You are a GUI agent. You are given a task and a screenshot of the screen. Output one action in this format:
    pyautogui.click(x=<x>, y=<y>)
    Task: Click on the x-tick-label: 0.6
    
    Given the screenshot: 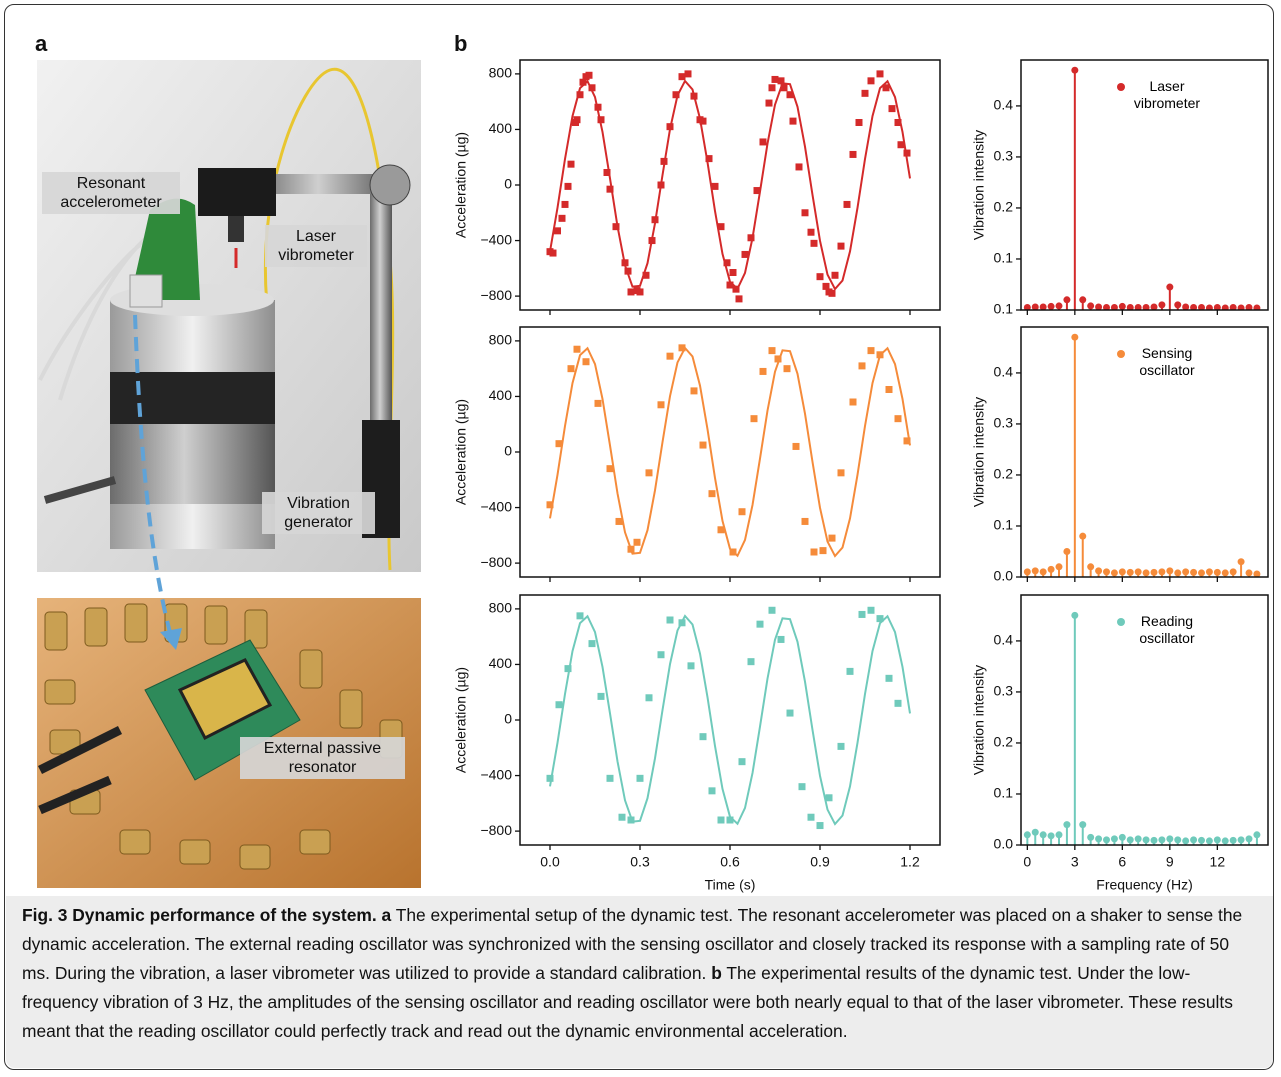 What is the action you would take?
    pyautogui.click(x=730, y=862)
    